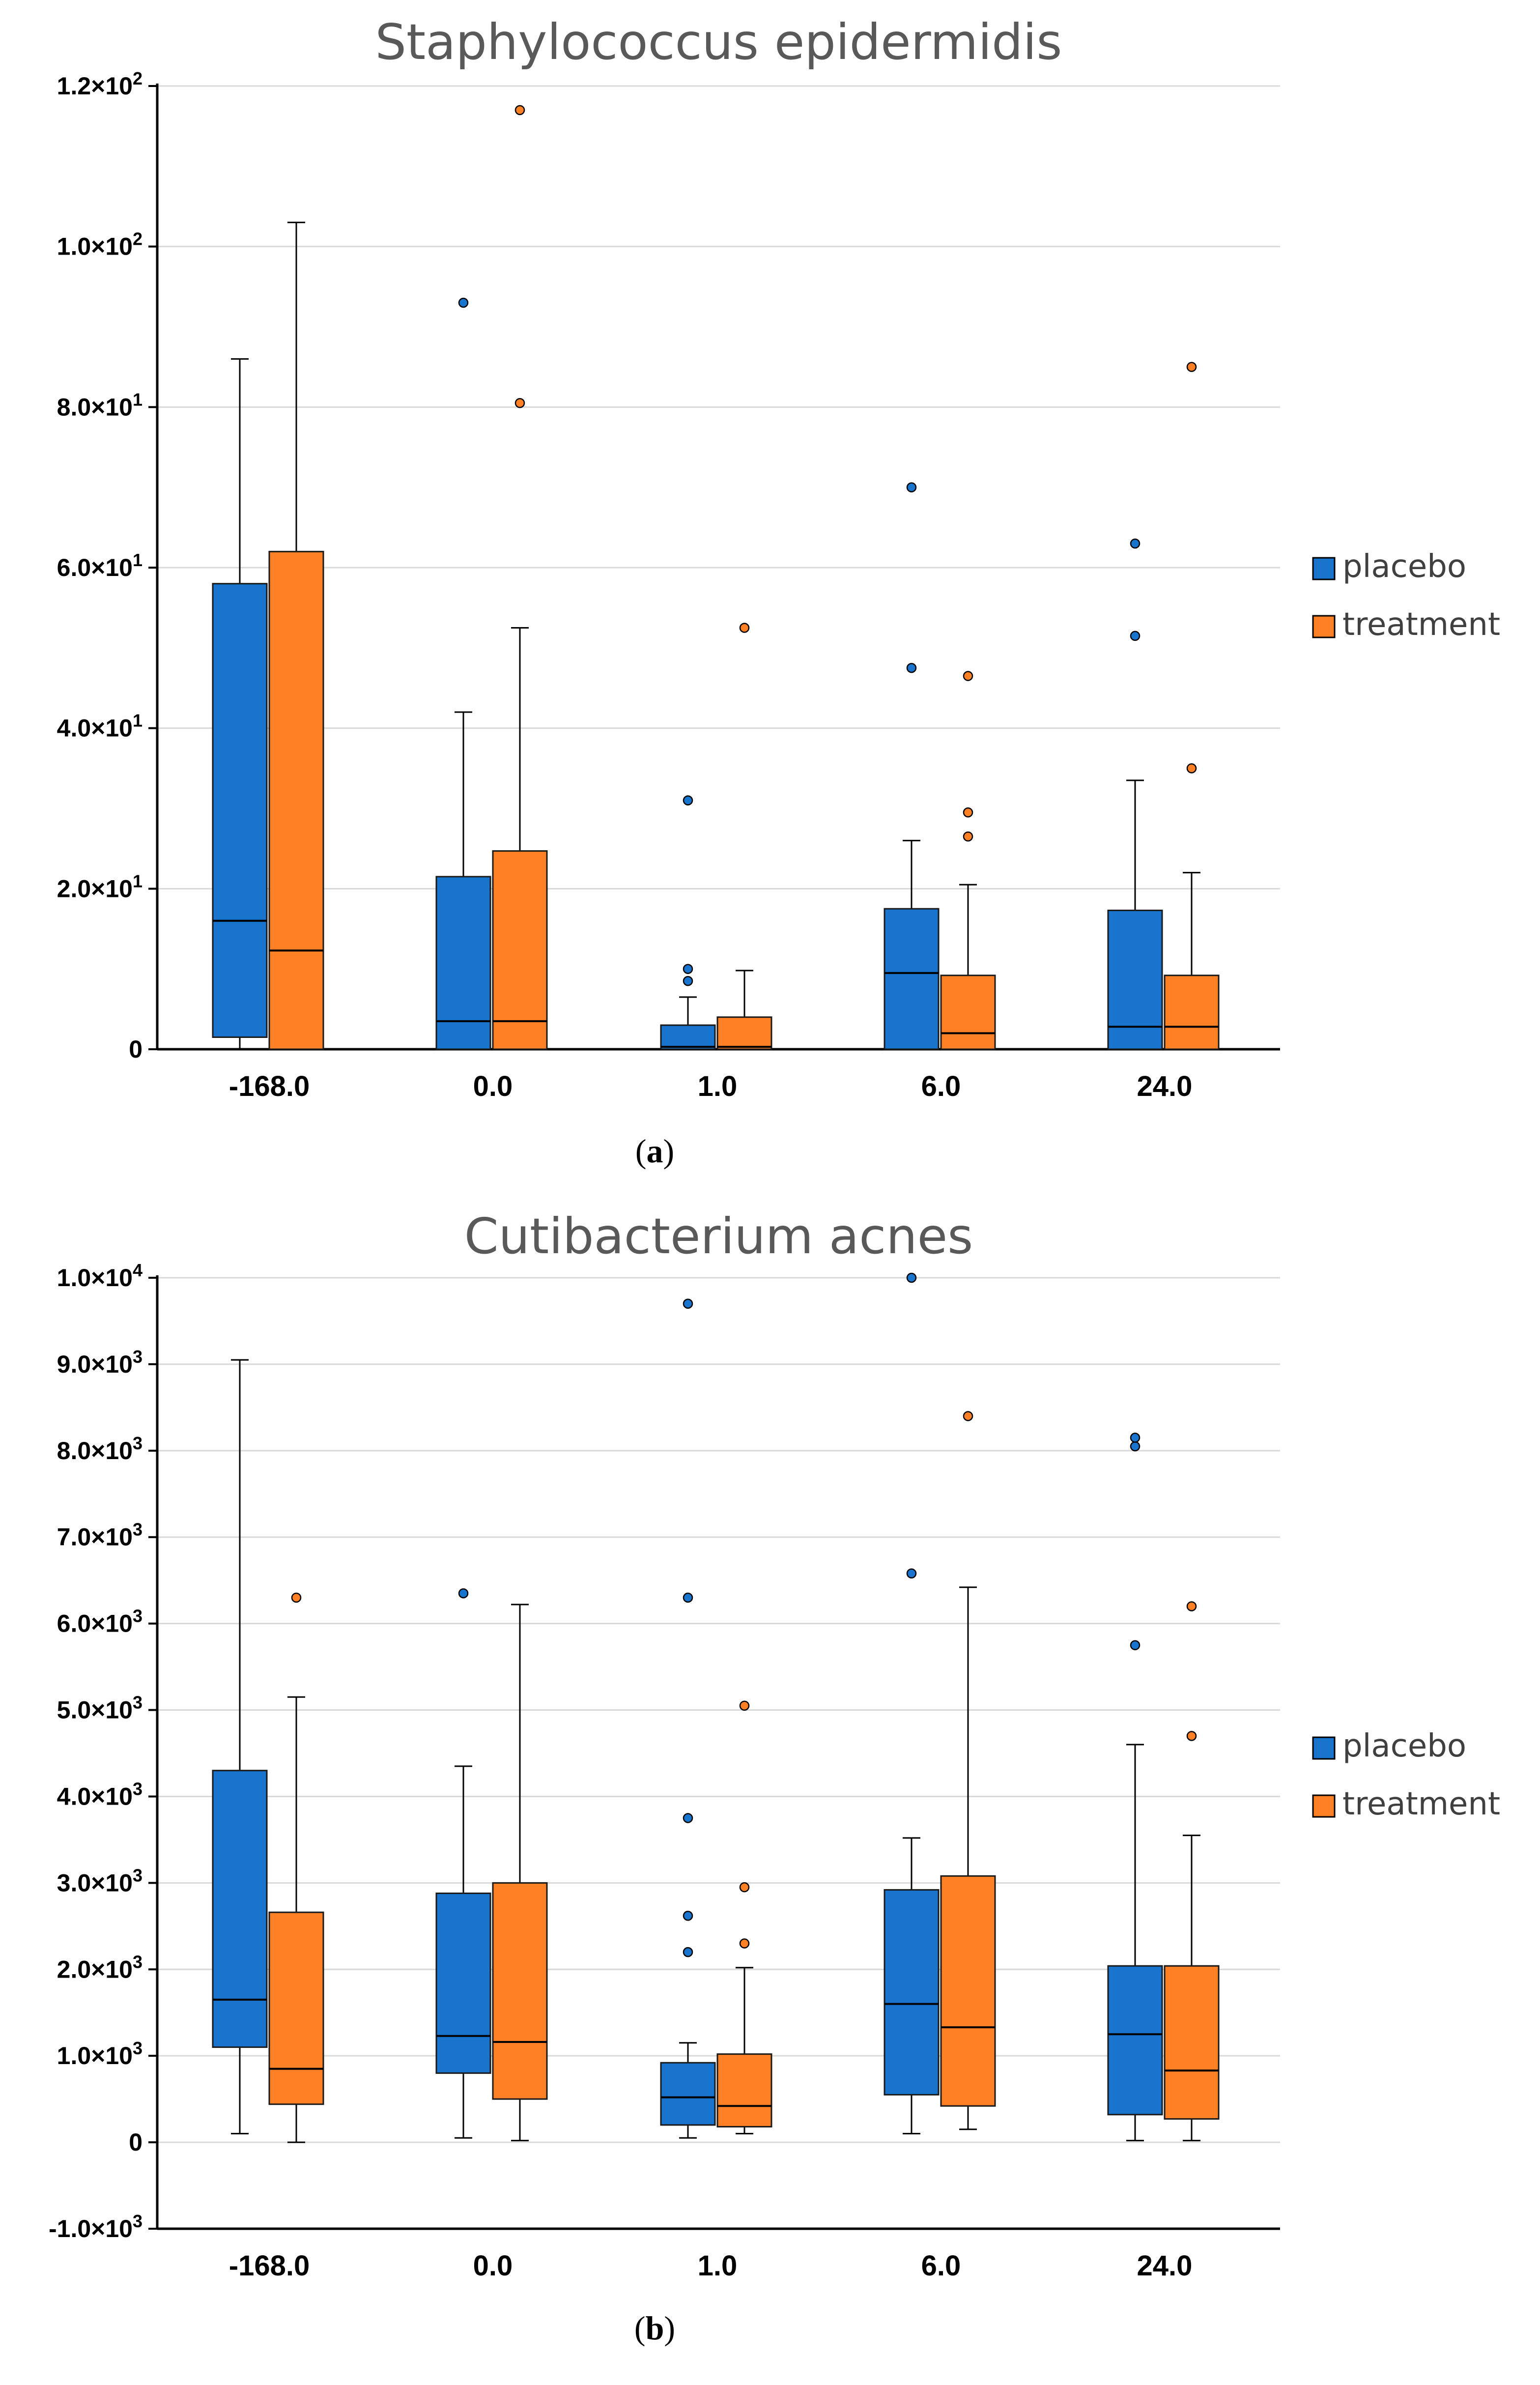 The height and width of the screenshot is (2385, 1540). I want to click on y-tick-label: 0, so click(136, 1049).